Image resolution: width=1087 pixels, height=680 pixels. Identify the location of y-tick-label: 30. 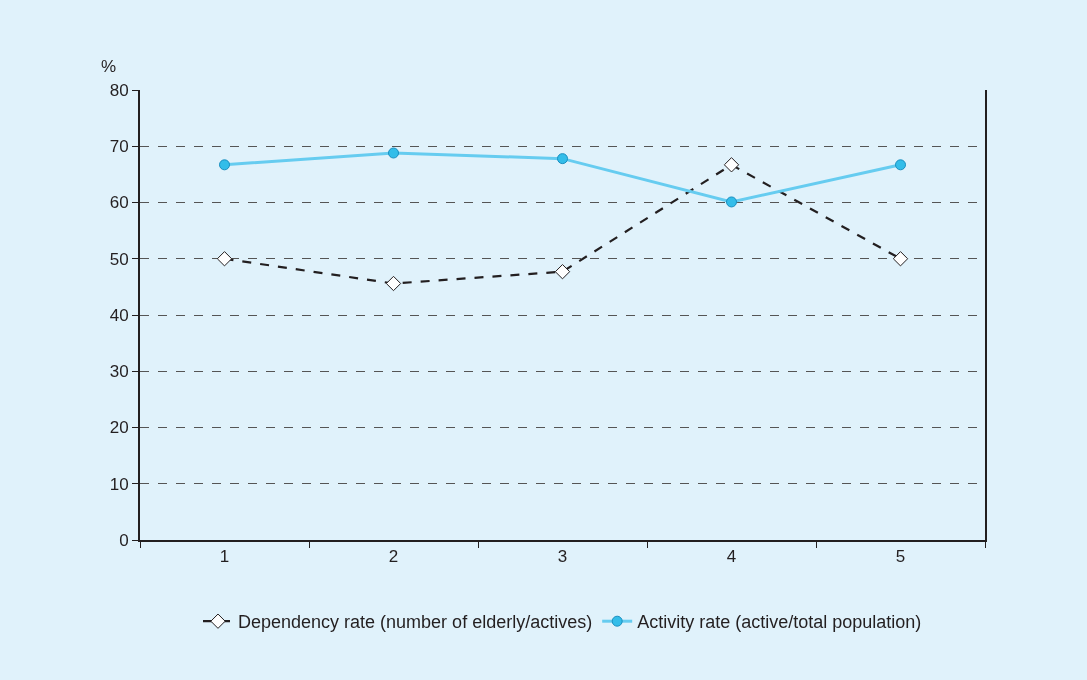
(119, 372).